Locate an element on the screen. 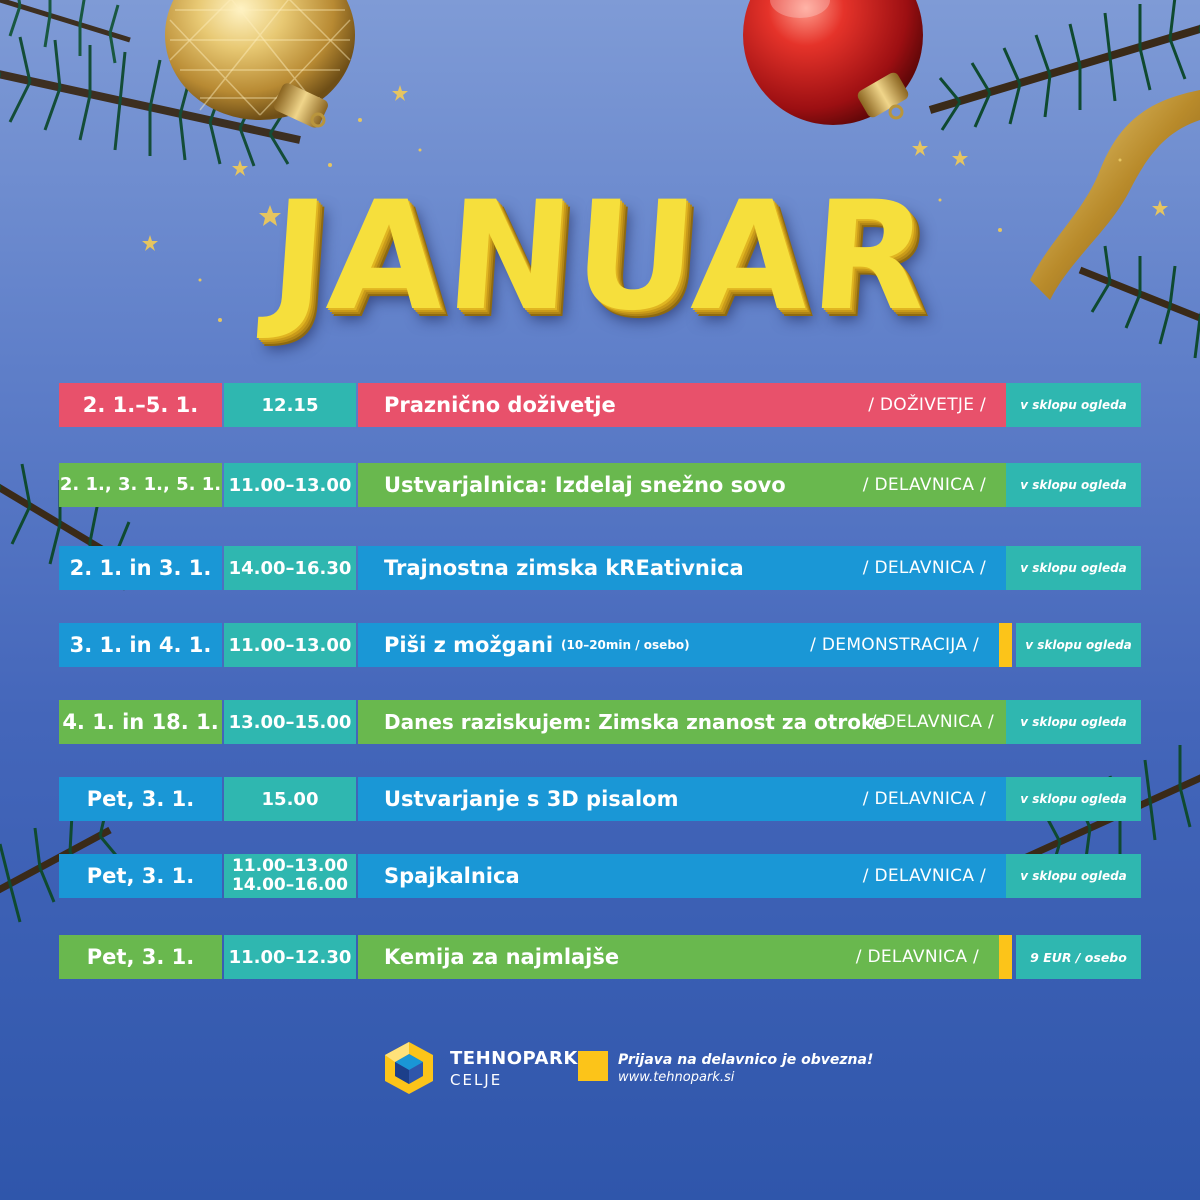 The width and height of the screenshot is (1200, 1200). event-title: Praznično doživetje is located at coordinates (500, 405).